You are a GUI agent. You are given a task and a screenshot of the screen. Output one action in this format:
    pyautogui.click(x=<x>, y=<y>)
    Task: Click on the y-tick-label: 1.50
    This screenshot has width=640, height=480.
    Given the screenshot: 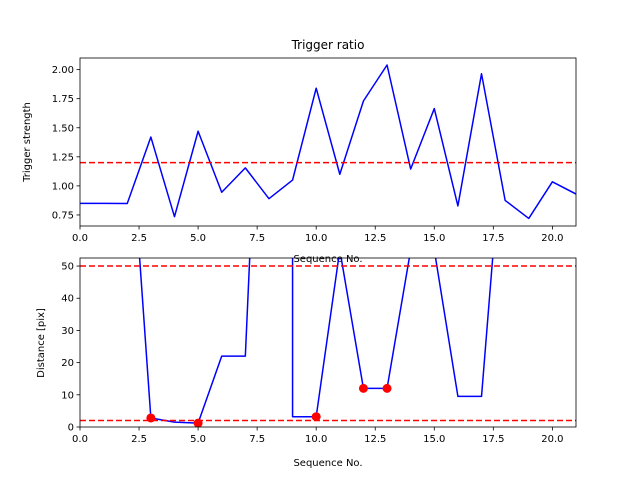 What is the action you would take?
    pyautogui.click(x=63, y=128)
    